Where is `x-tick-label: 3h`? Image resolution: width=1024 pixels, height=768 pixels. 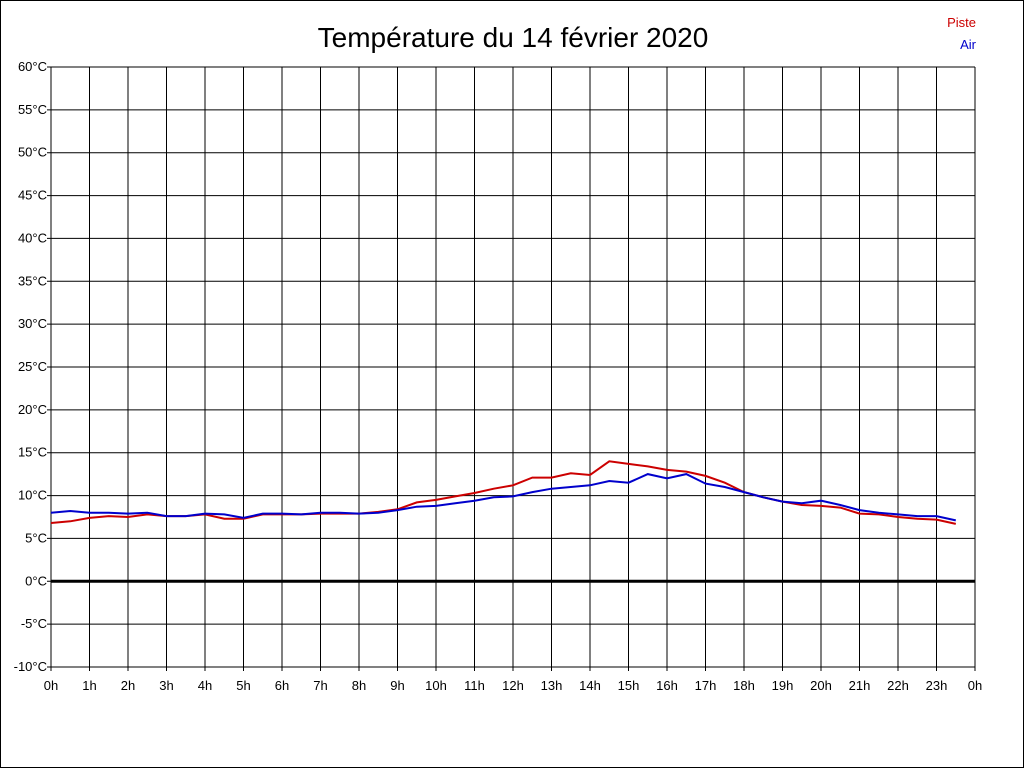
x-tick-label: 3h is located at coordinates (166, 685).